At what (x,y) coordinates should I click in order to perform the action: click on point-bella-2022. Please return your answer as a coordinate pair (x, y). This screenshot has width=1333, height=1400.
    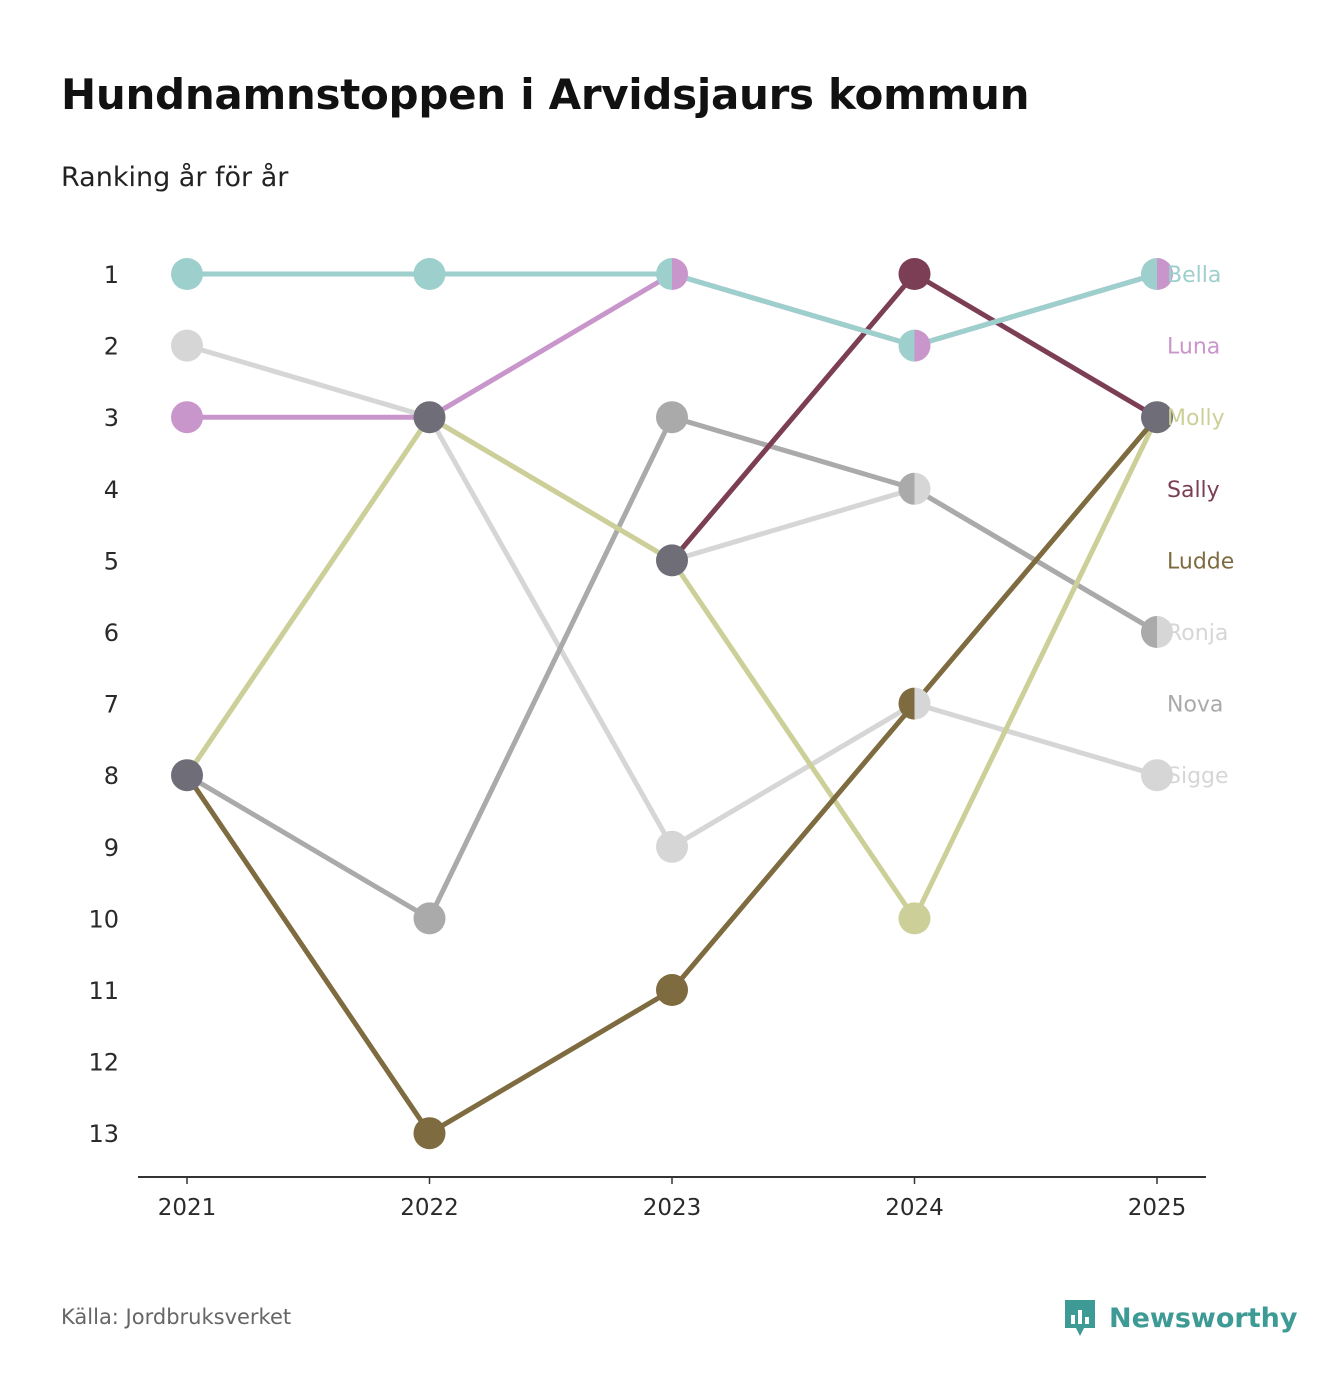
    Looking at the image, I should click on (429, 274).